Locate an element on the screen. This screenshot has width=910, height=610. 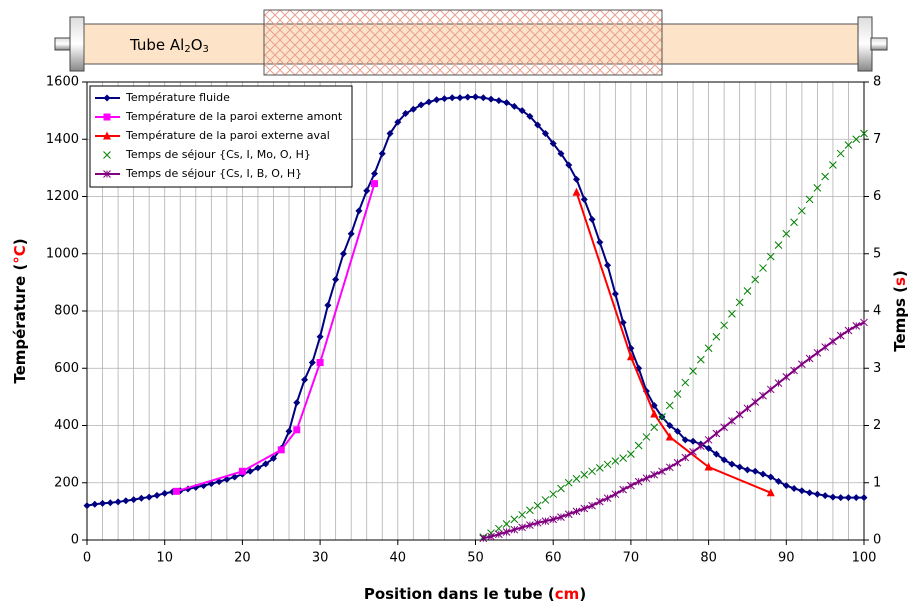
x-tick-label: 100 is located at coordinates (864, 558).